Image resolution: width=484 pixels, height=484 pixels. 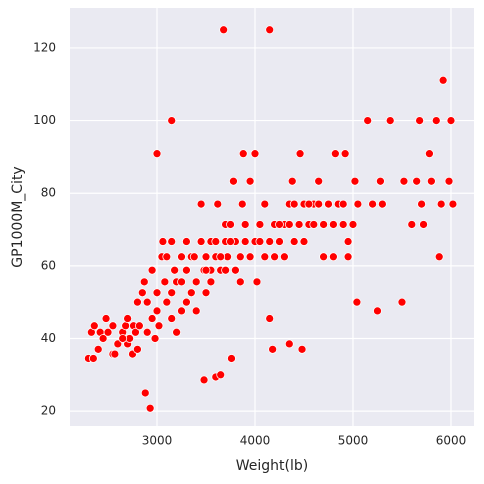 I want to click on x-tick-label: 3000, so click(x=157, y=441).